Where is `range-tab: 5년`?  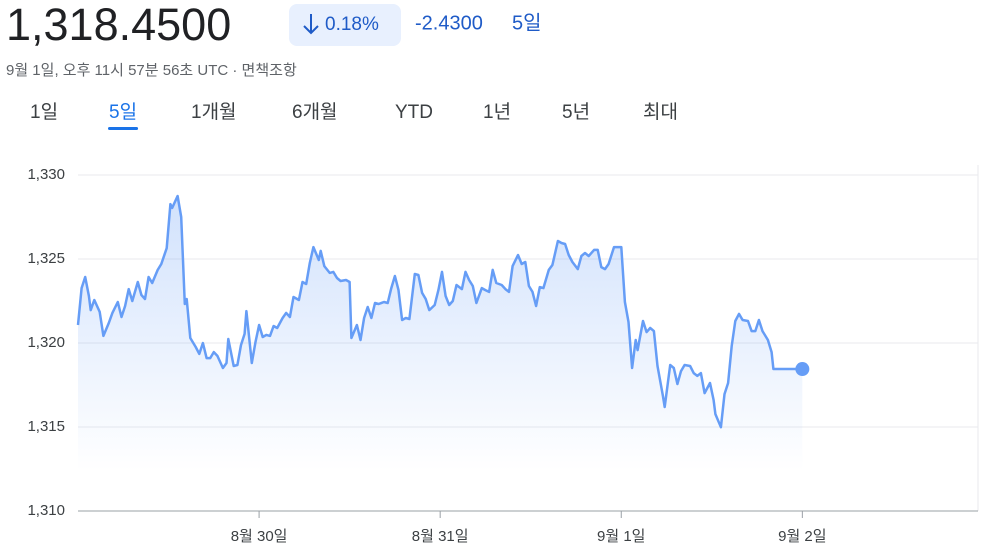
range-tab: 5년 is located at coordinates (576, 112).